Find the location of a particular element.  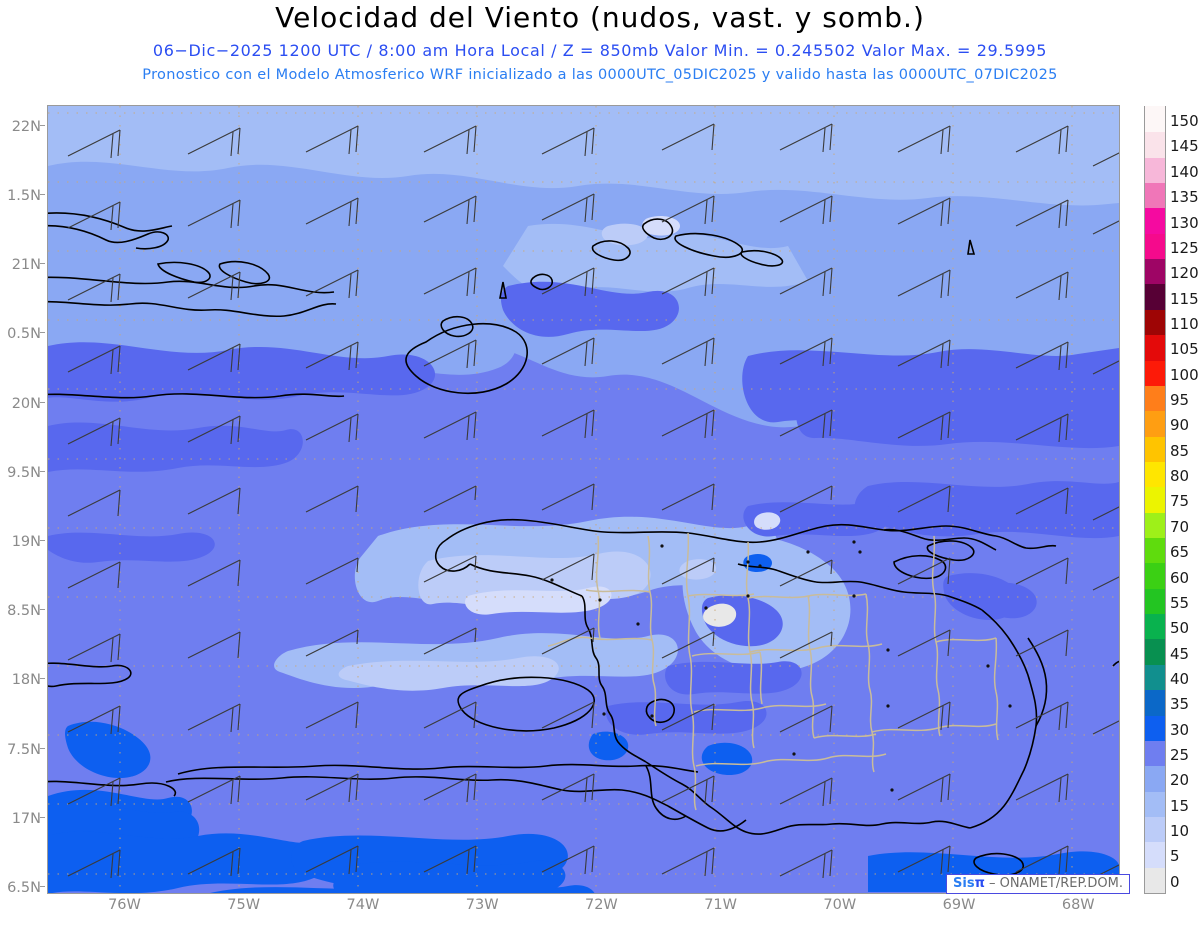

x-axis-tick-label: 69W is located at coordinates (959, 905).